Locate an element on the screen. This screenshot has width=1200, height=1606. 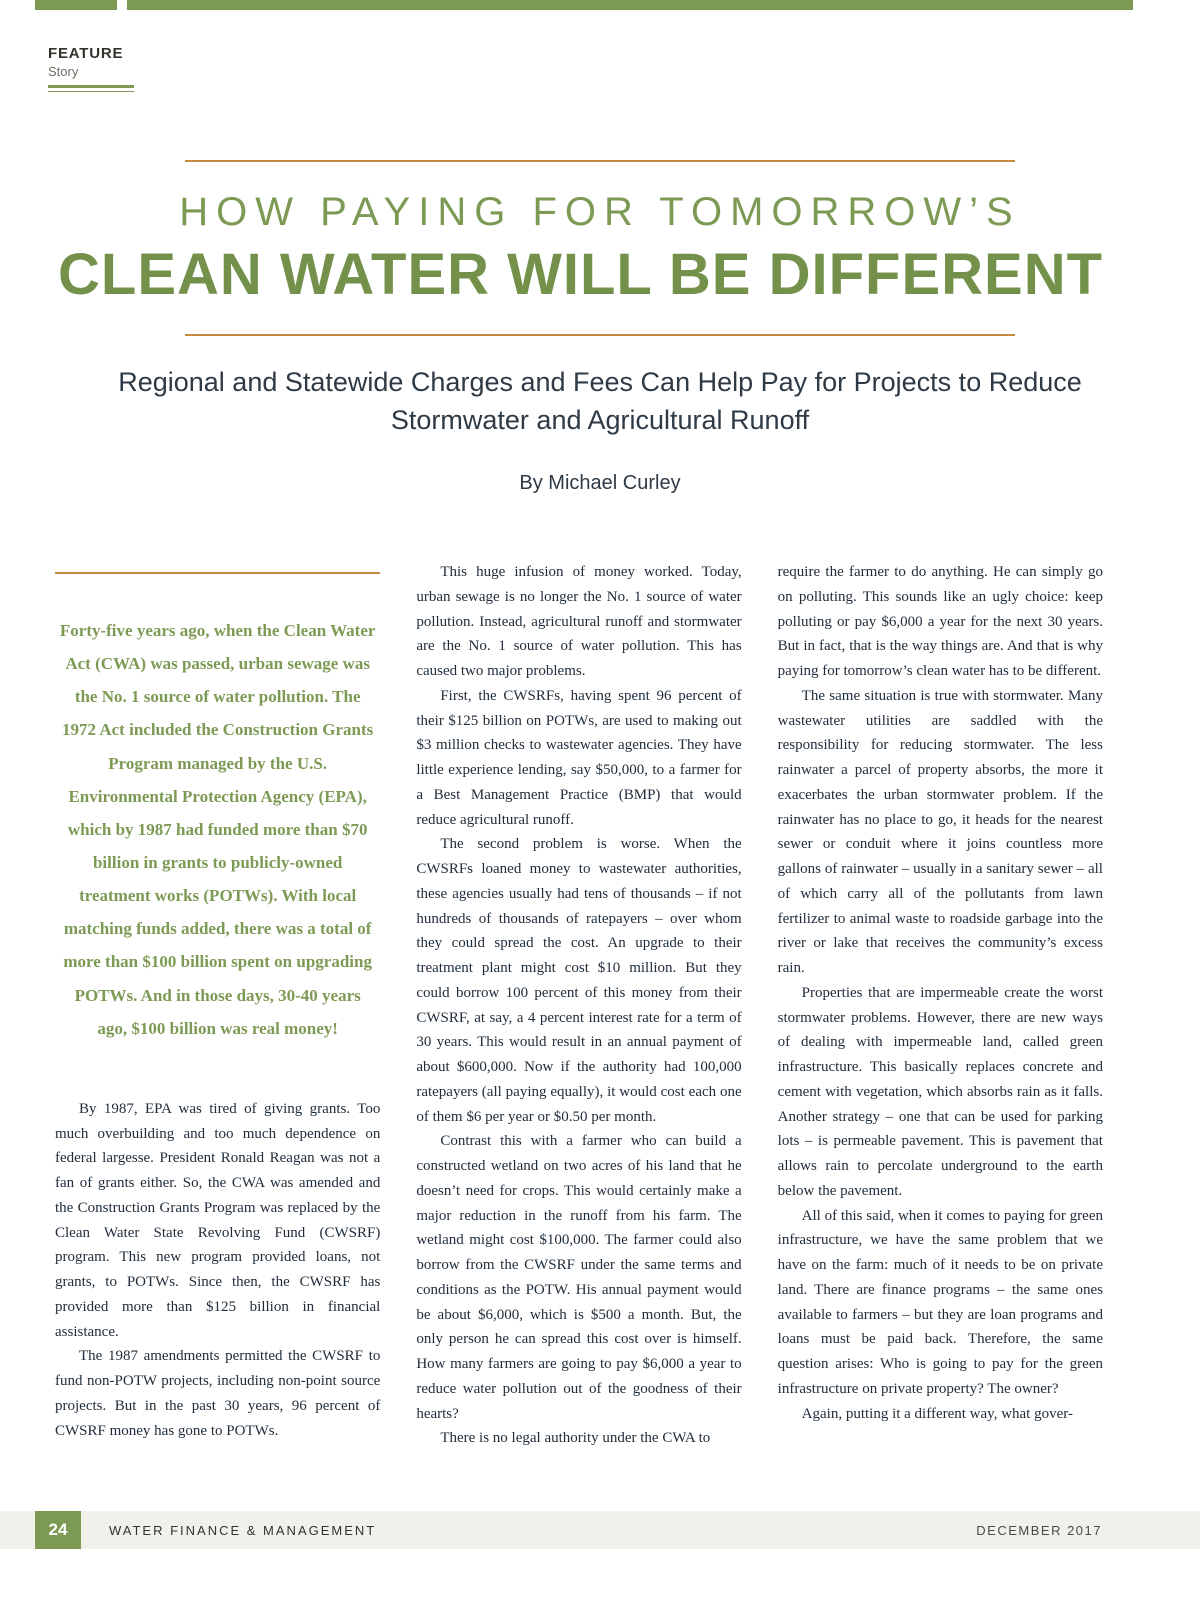
pull-quote-rule is located at coordinates (218, 573).